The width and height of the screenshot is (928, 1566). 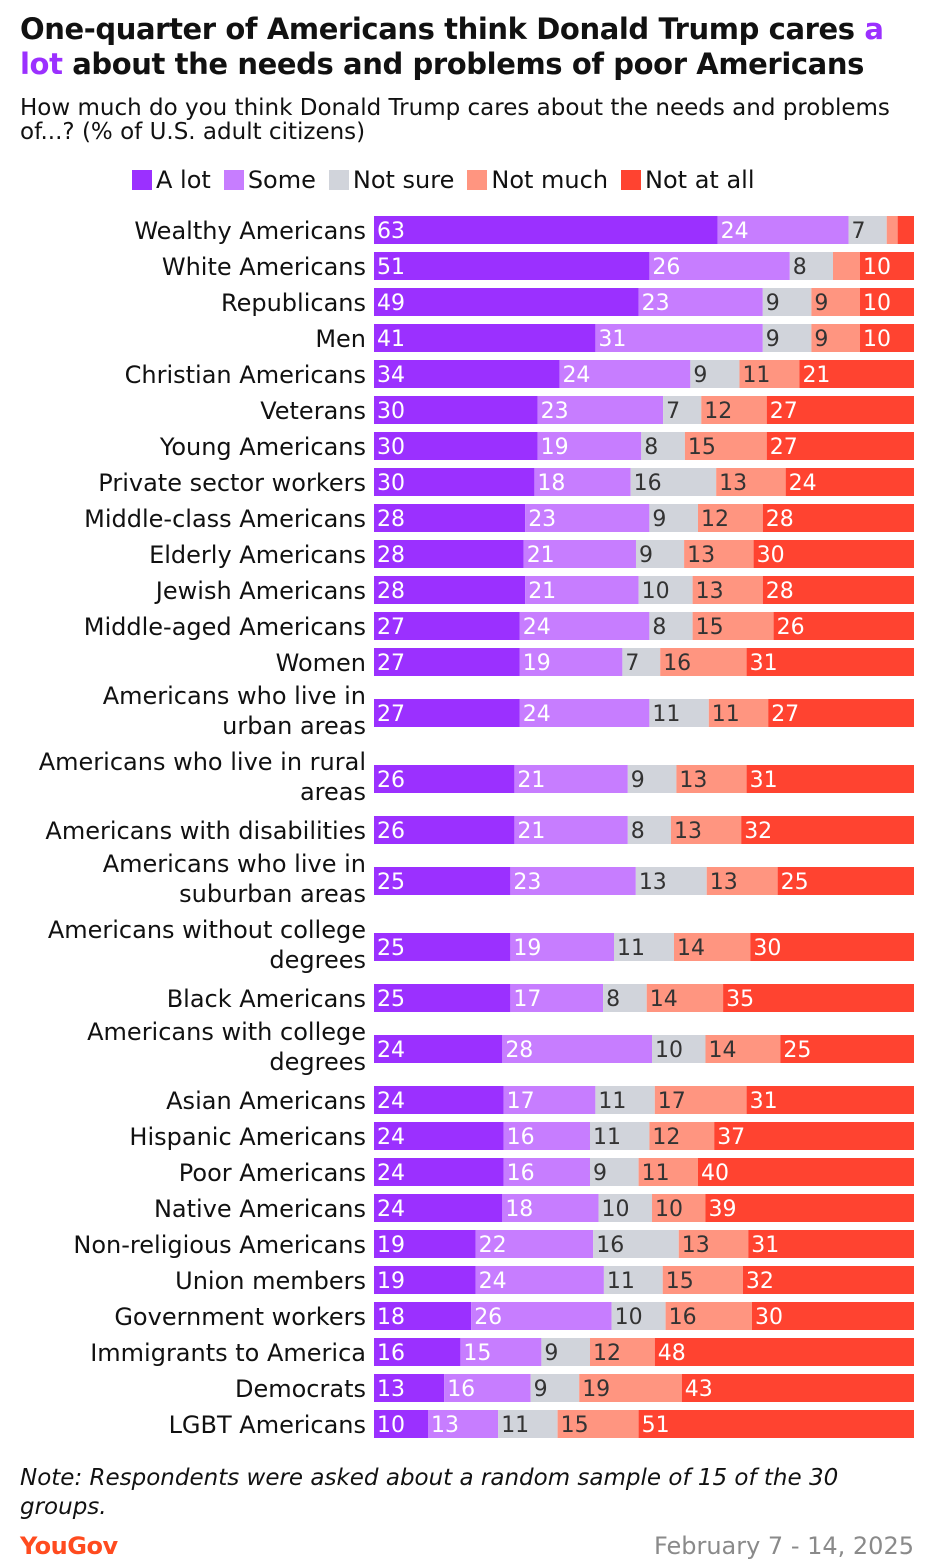 I want to click on category-label: Poor Americans, so click(x=272, y=1173).